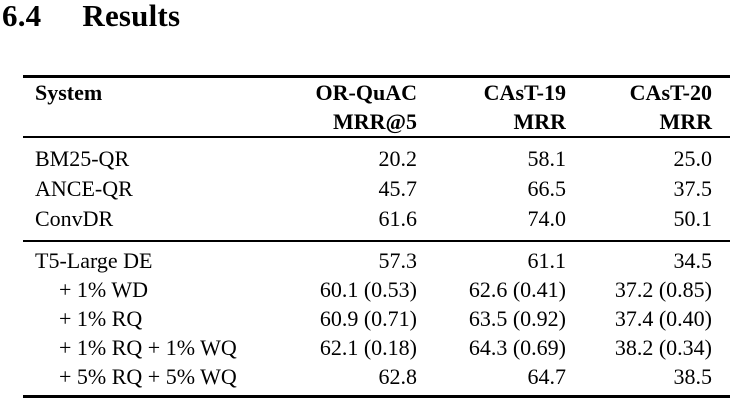 The image size is (738, 420). I want to click on cast19-cell: 58.1, so click(547, 158).